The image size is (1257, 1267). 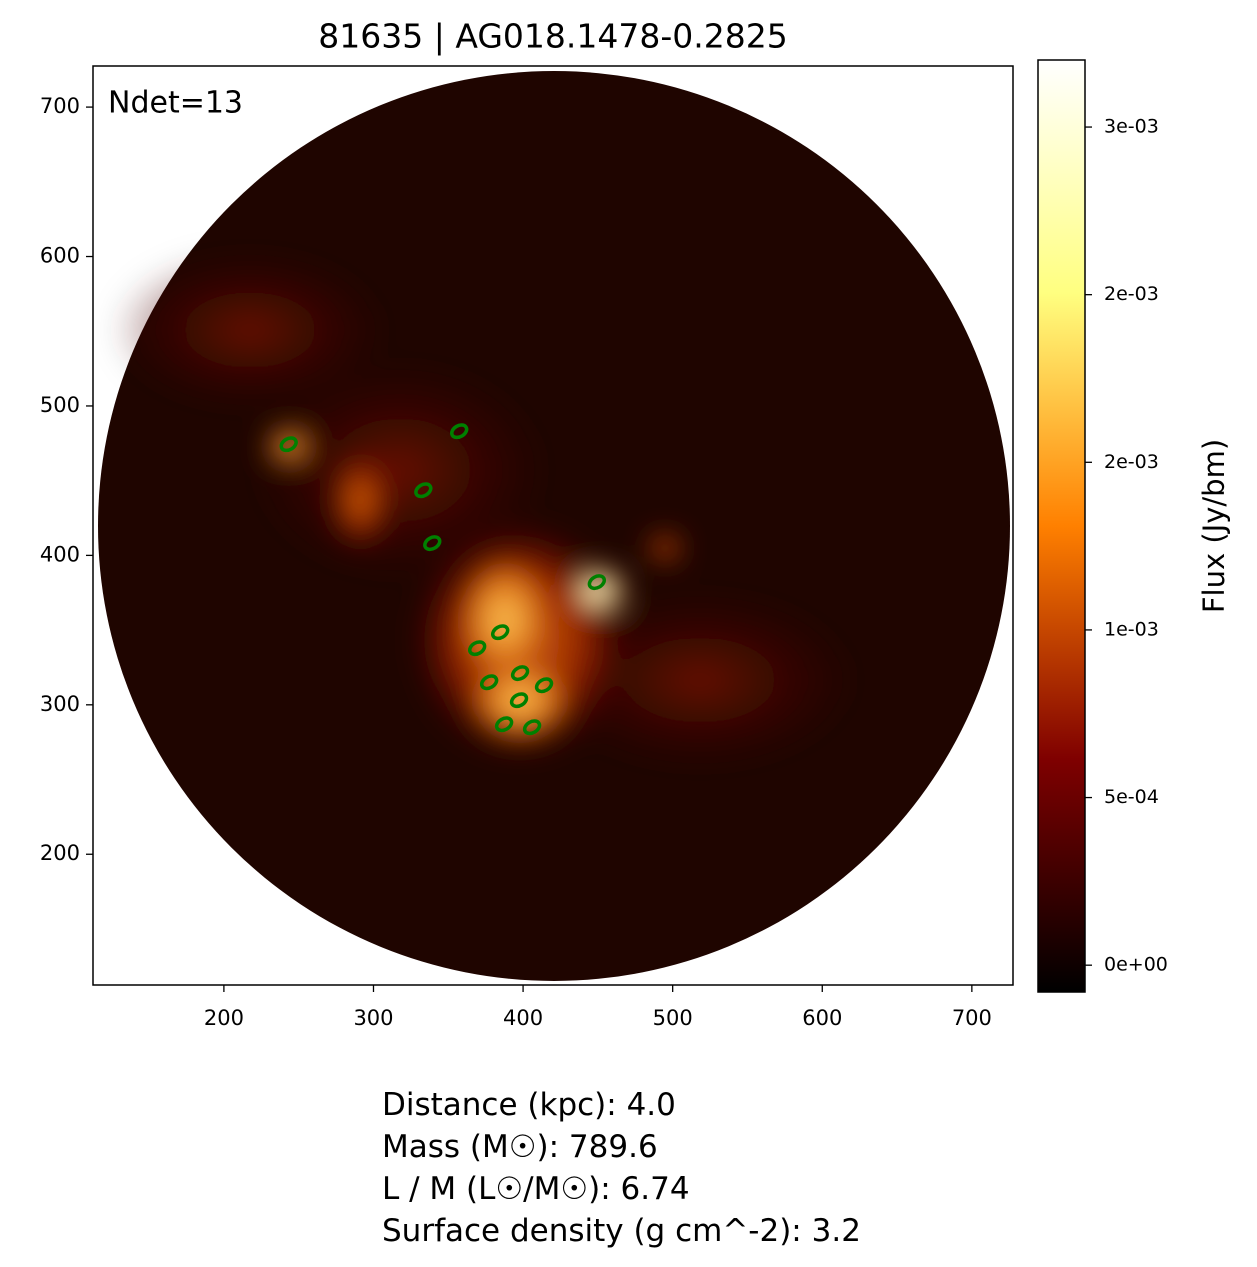 I want to click on annotation: Ndet=13, so click(x=175, y=103).